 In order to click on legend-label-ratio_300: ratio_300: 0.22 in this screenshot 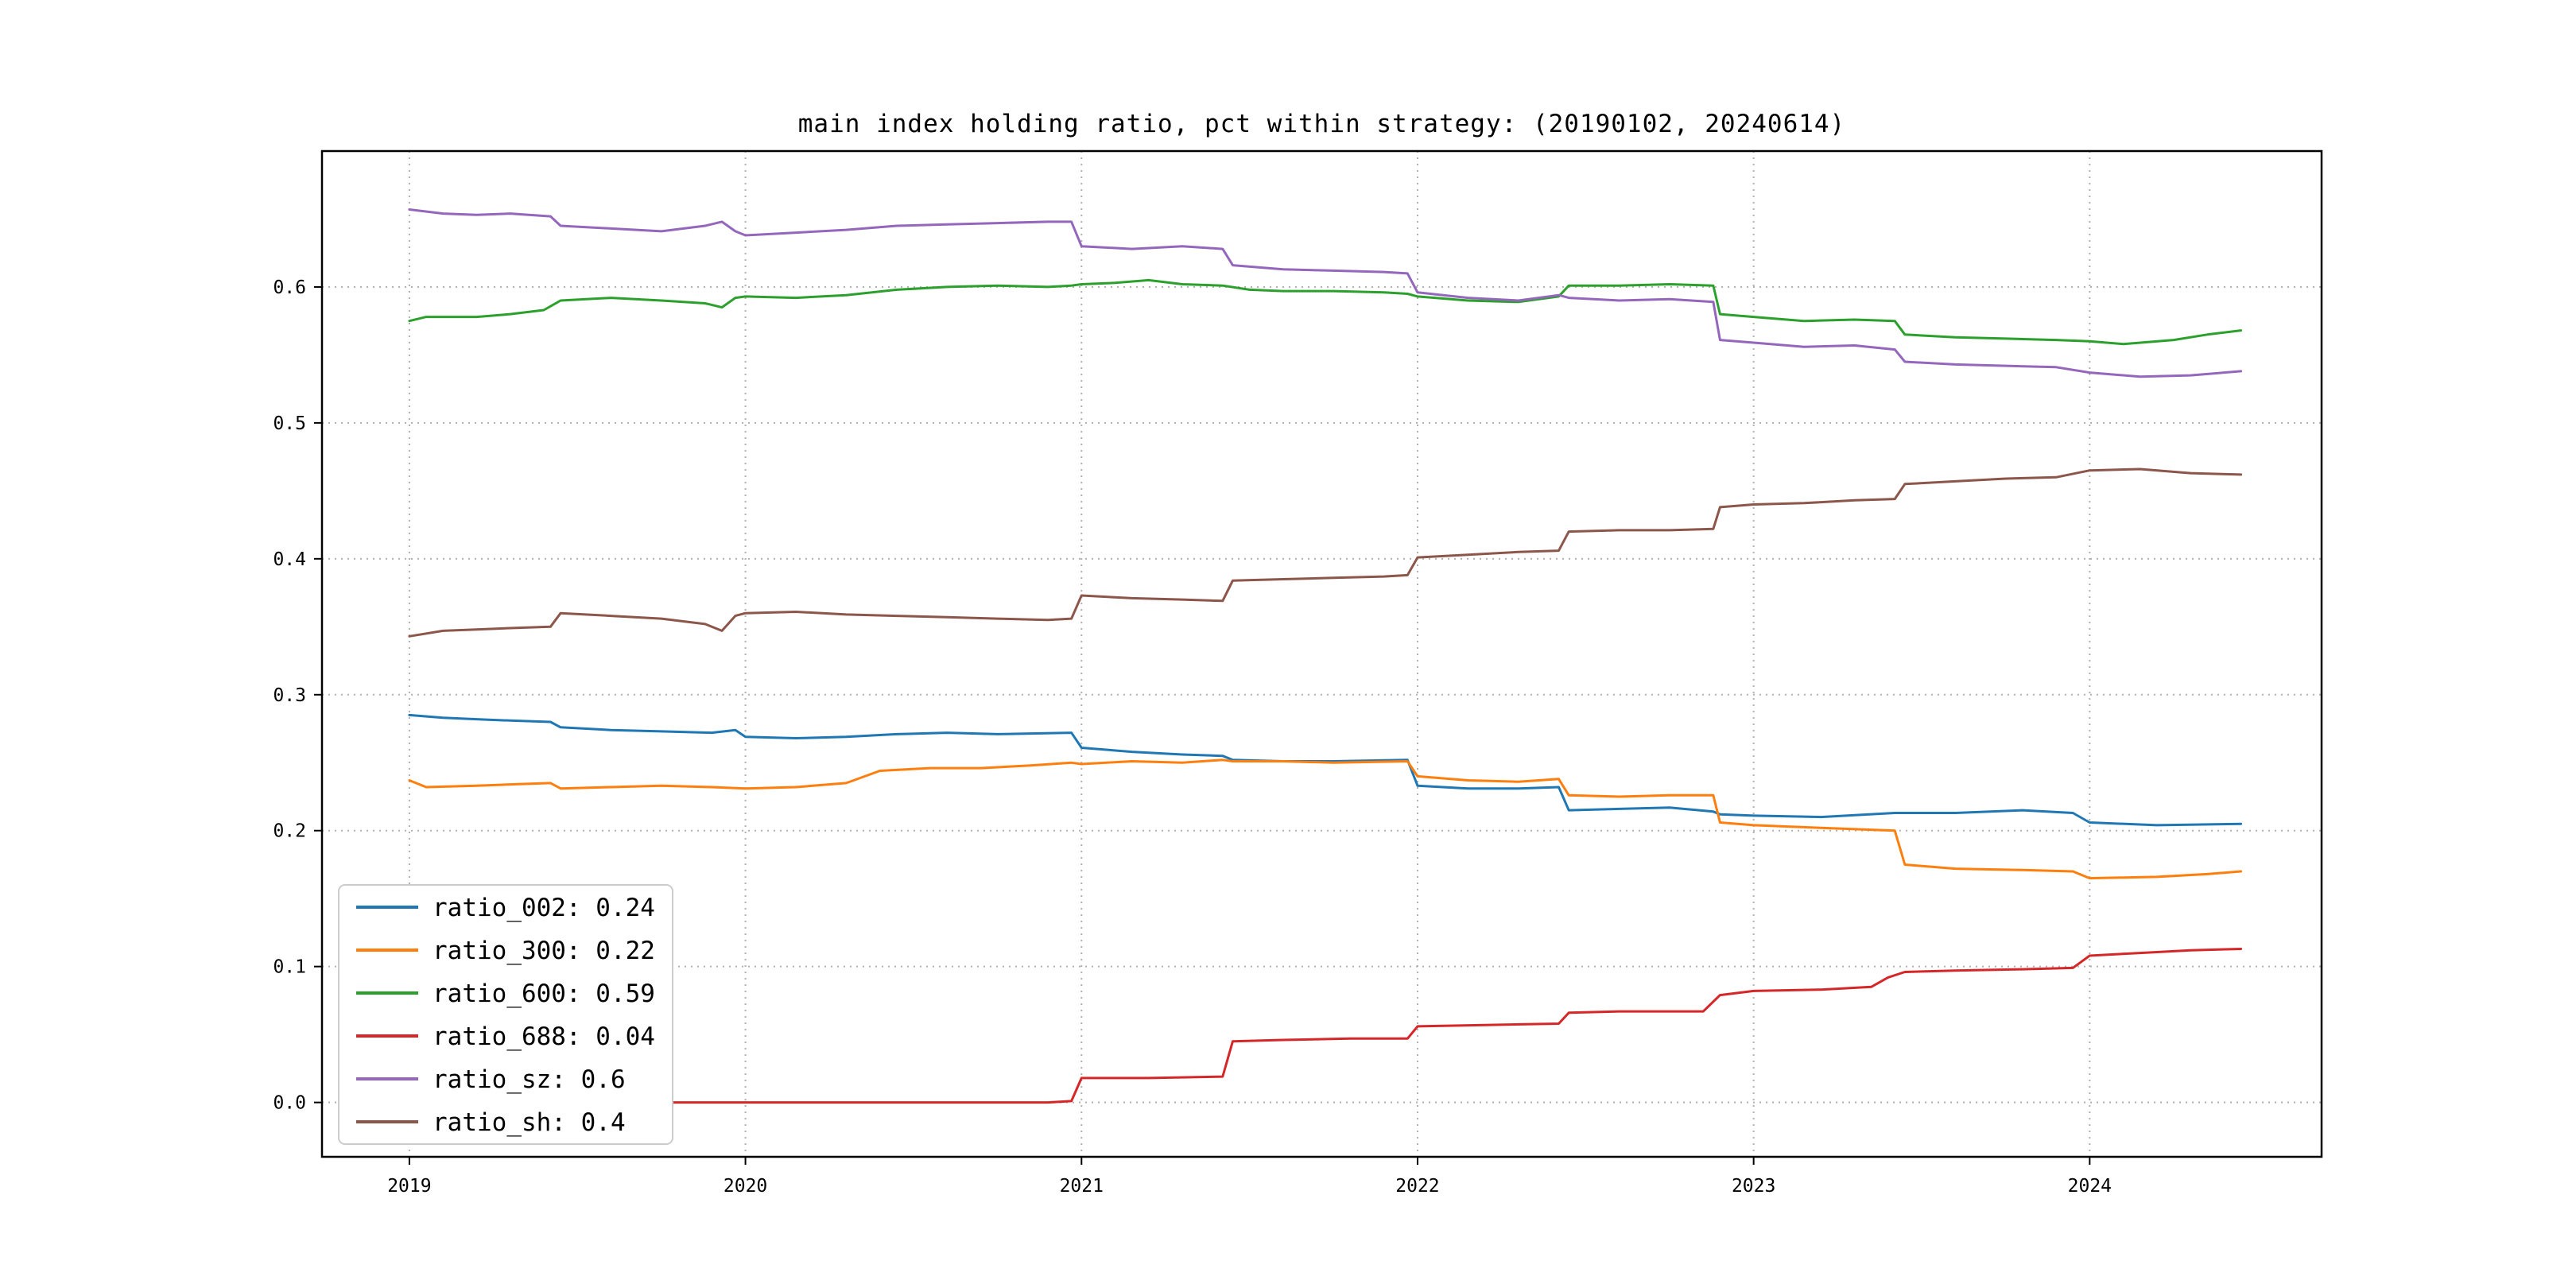, I will do `click(544, 951)`.